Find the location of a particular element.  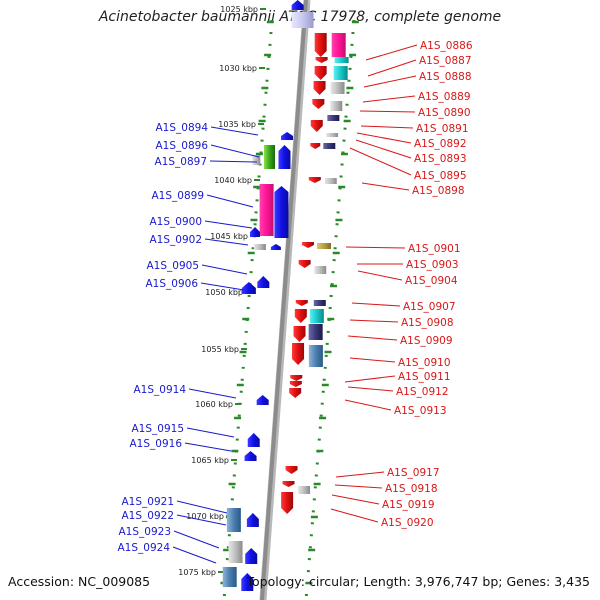

gene-label-a1s-0912: A1S_0912 is located at coordinates (422, 392).